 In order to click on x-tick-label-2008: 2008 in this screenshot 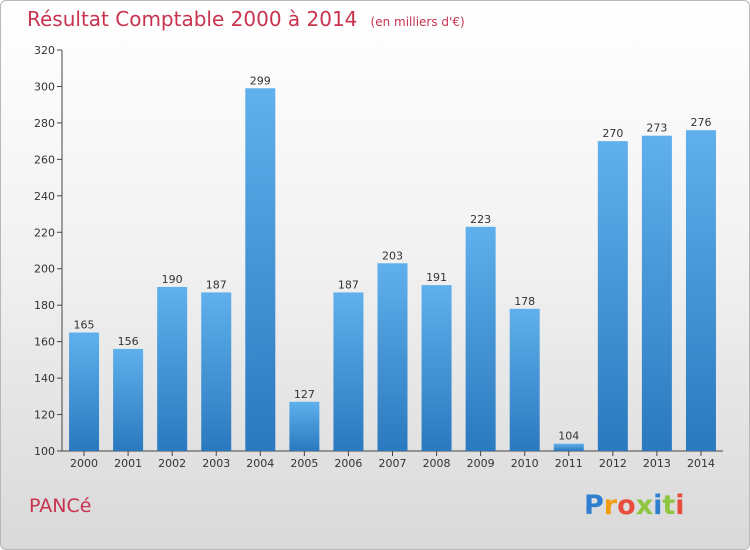, I will do `click(437, 463)`.